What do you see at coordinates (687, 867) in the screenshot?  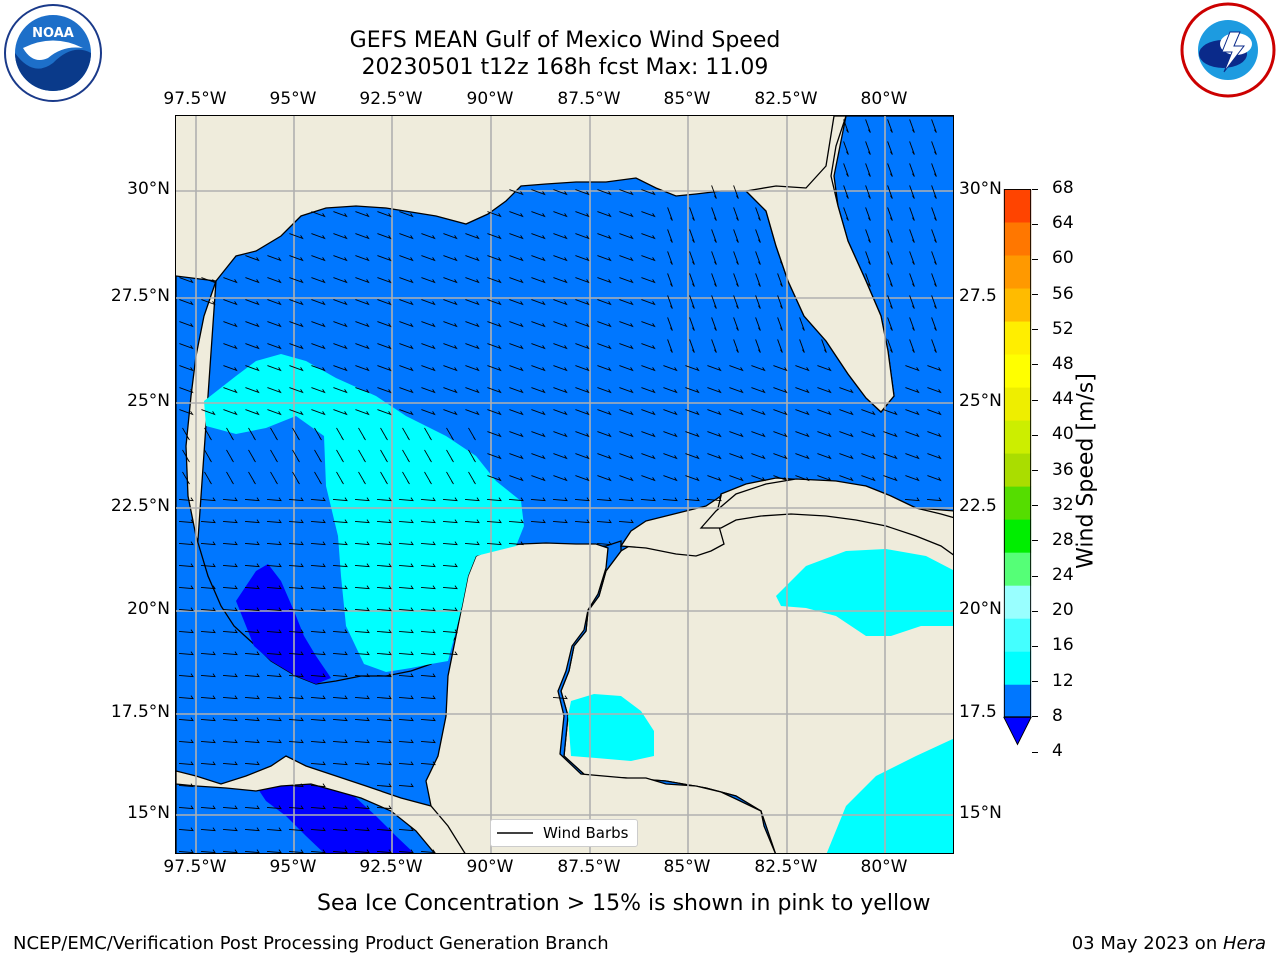 I see `axis-tick-label: 85°W` at bounding box center [687, 867].